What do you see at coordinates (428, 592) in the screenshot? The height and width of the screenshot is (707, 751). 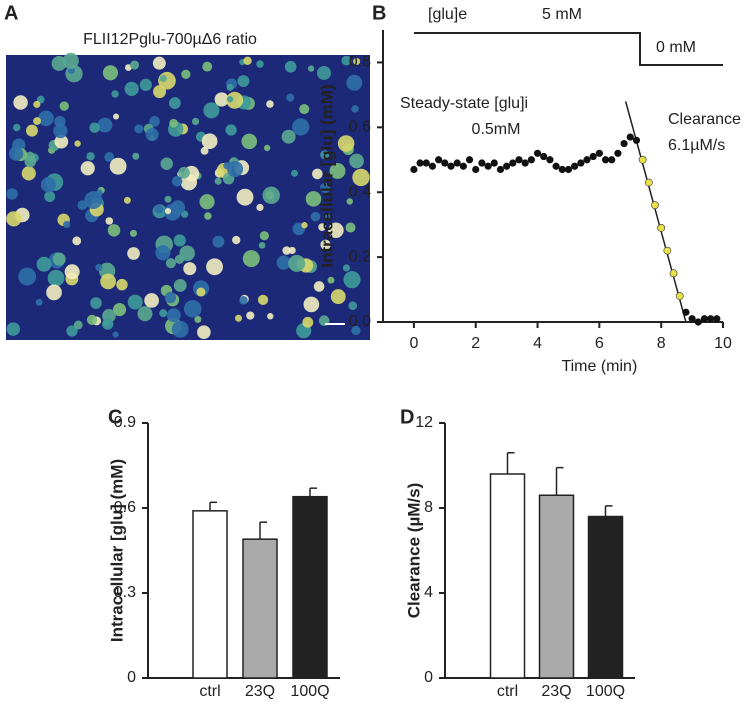 I see `y-tick-label: 4` at bounding box center [428, 592].